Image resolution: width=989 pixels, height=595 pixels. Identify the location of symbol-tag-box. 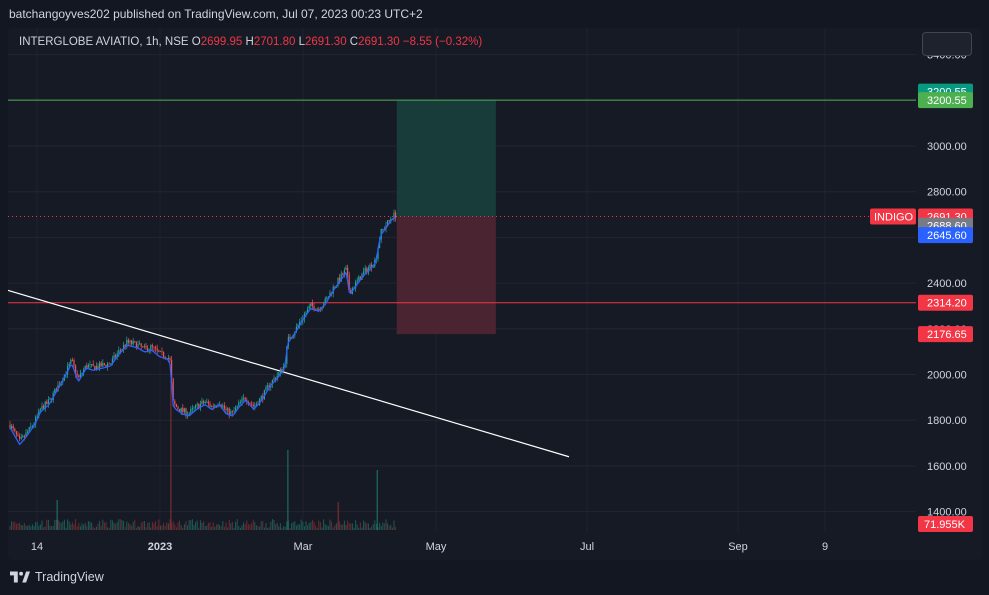
(893, 216).